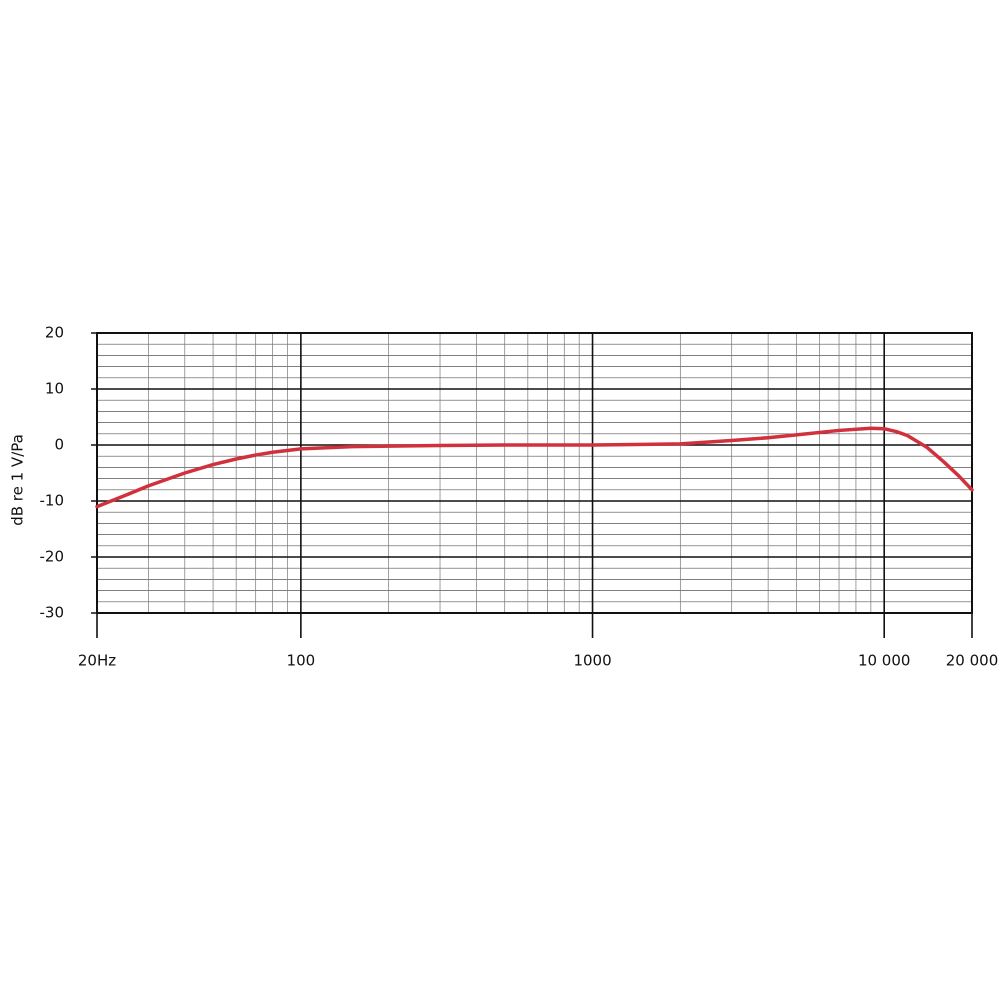  Describe the element at coordinates (534, 467) in the screenshot. I see `line-series` at that location.